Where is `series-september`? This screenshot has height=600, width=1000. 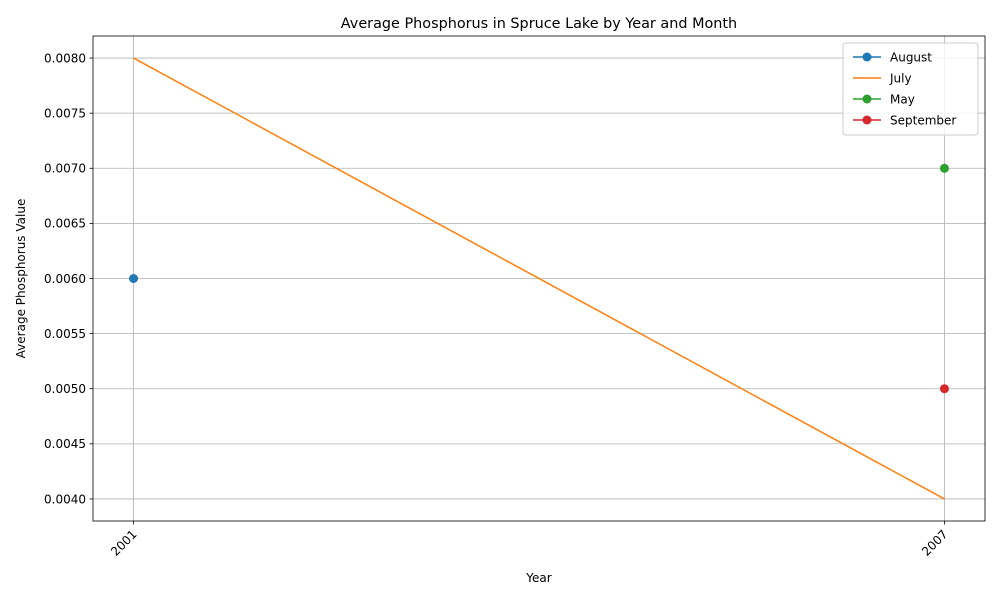 series-september is located at coordinates (944, 389).